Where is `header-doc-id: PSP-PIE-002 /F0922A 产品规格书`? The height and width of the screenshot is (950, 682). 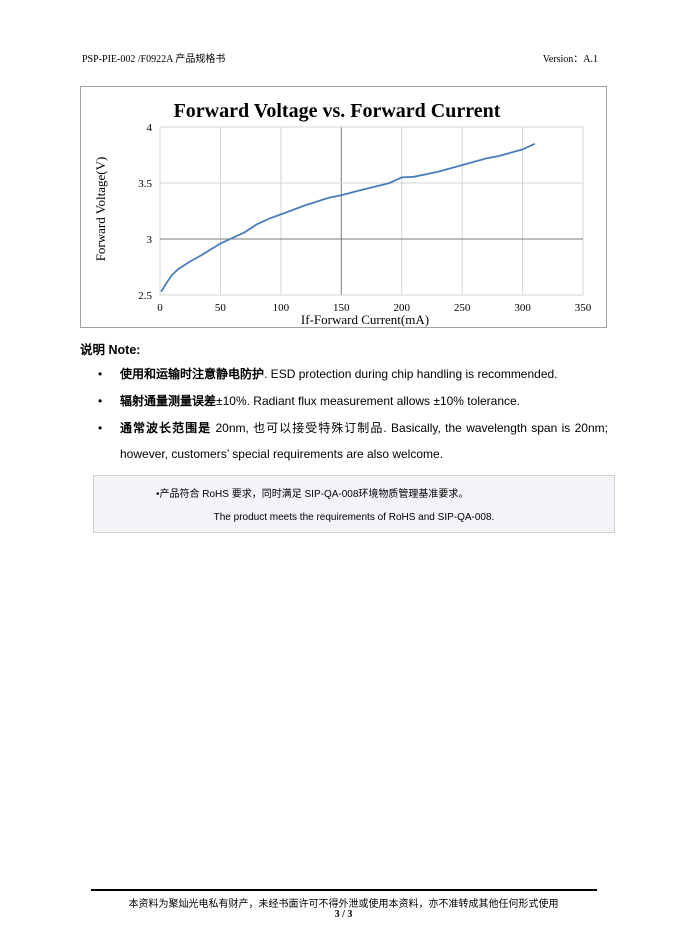
header-doc-id: PSP-PIE-002 /F0922A 产品规格书 is located at coordinates (154, 59).